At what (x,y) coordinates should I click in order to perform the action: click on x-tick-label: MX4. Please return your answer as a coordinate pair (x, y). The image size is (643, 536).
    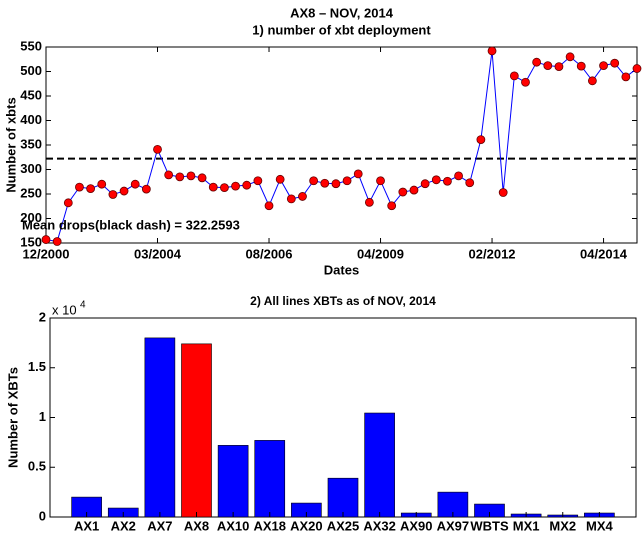
    Looking at the image, I should click on (600, 525).